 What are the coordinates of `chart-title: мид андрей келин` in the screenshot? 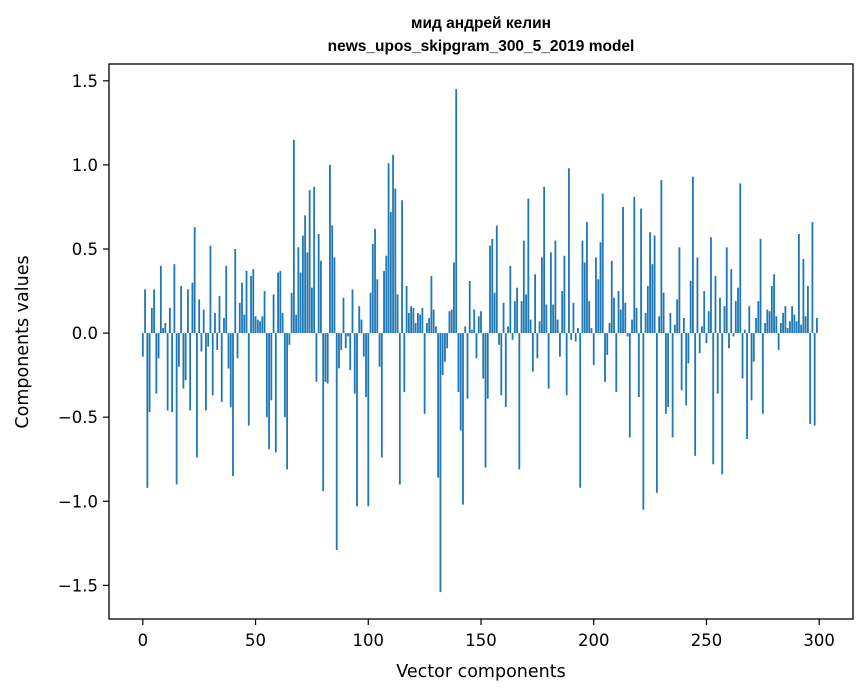 It's located at (481, 23).